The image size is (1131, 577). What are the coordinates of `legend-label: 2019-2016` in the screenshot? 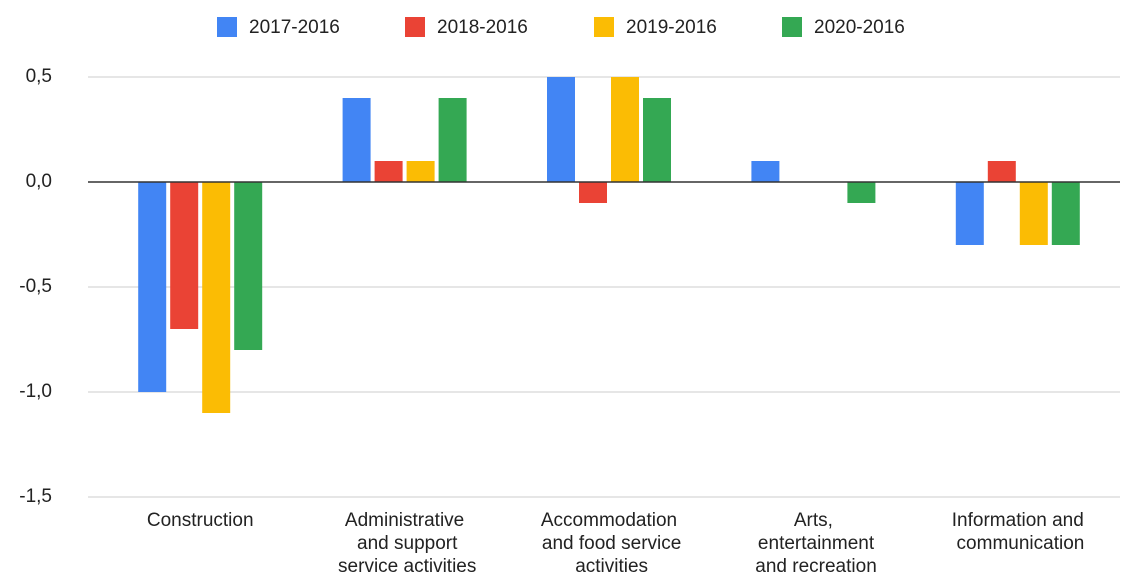 It's located at (671, 27).